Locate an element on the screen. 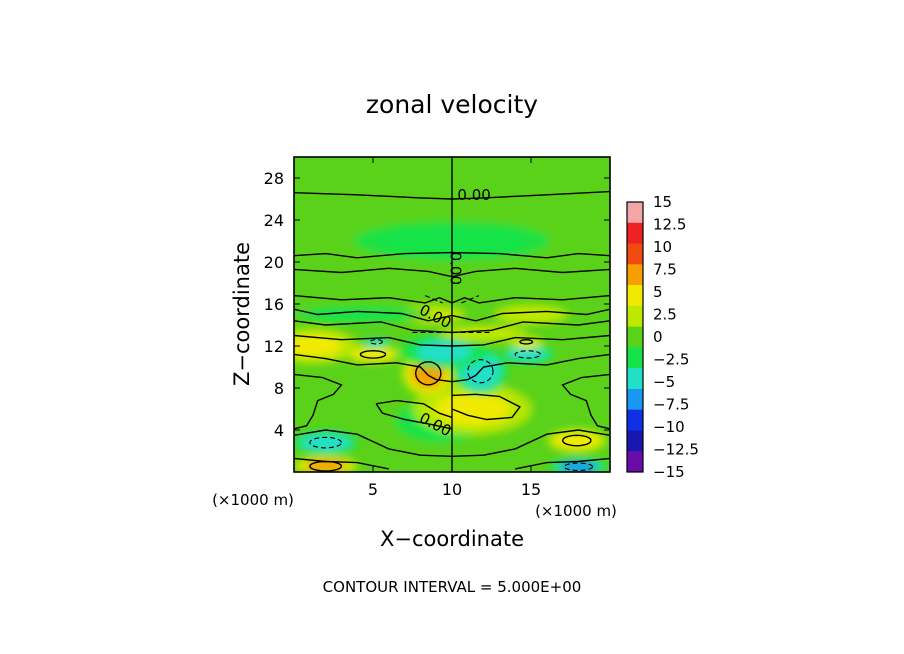  x-unit-right: (×1000 m) is located at coordinates (576, 511).